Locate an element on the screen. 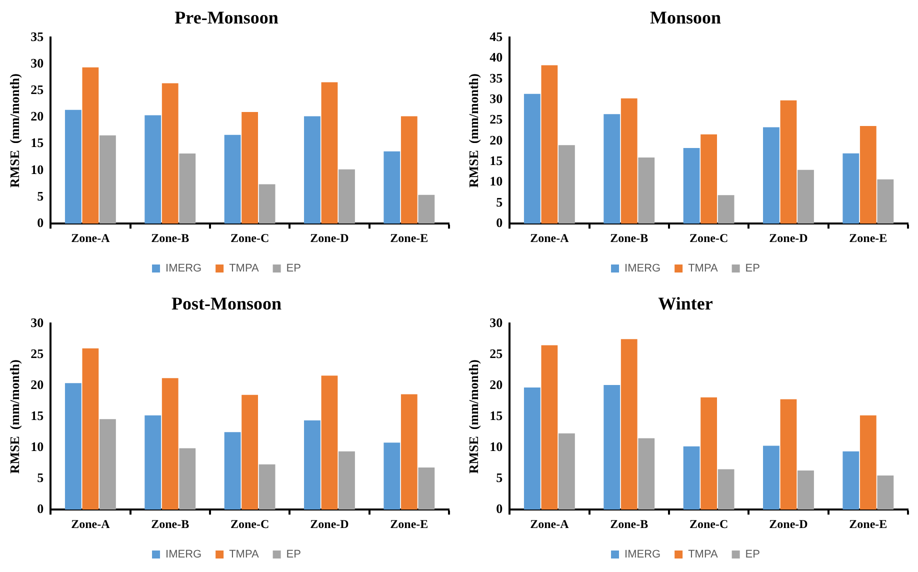  y-tick-label: 40 is located at coordinates (496, 57).